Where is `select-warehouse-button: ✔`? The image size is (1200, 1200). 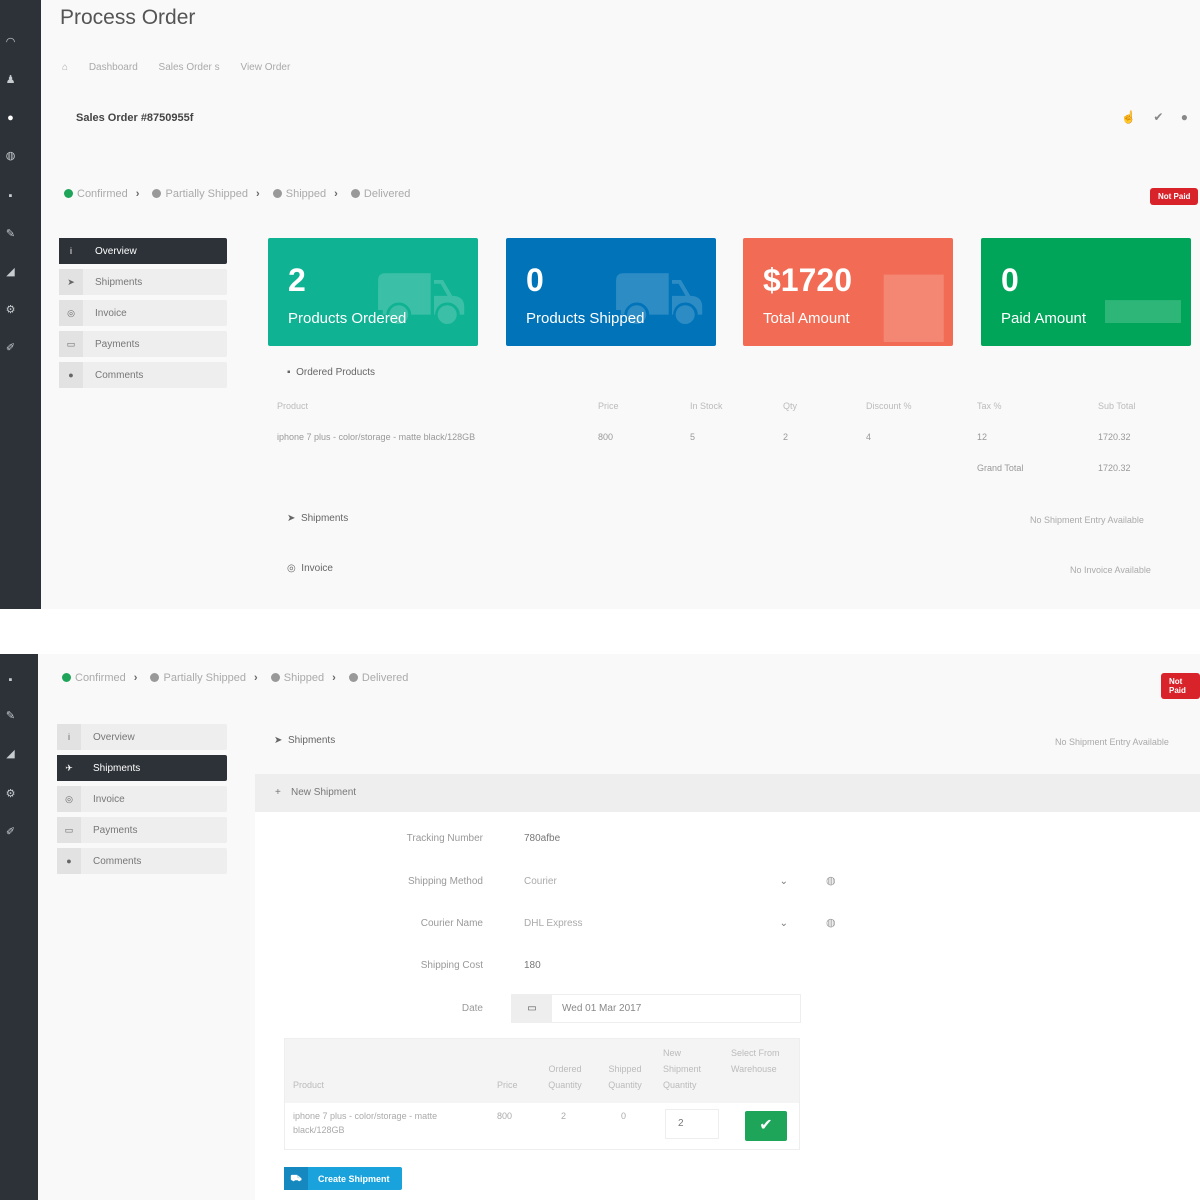 select-warehouse-button: ✔ is located at coordinates (766, 1126).